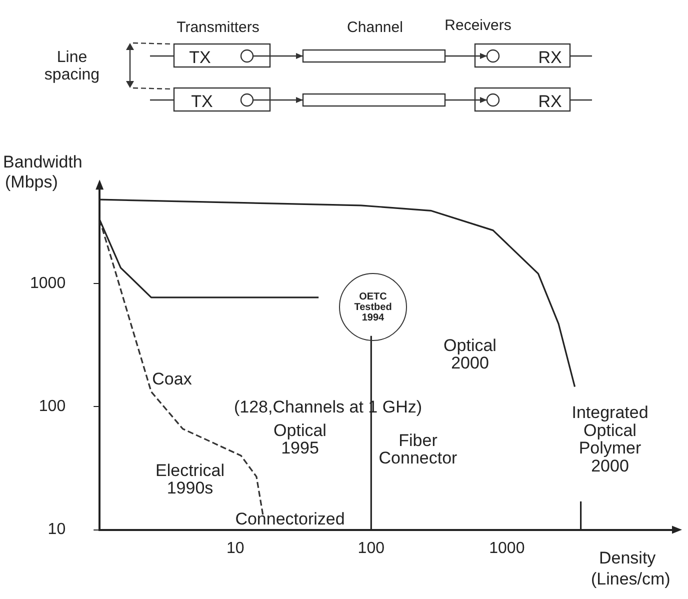 Image resolution: width=688 pixels, height=599 pixels. What do you see at coordinates (375, 27) in the screenshot?
I see `text: Channel` at bounding box center [375, 27].